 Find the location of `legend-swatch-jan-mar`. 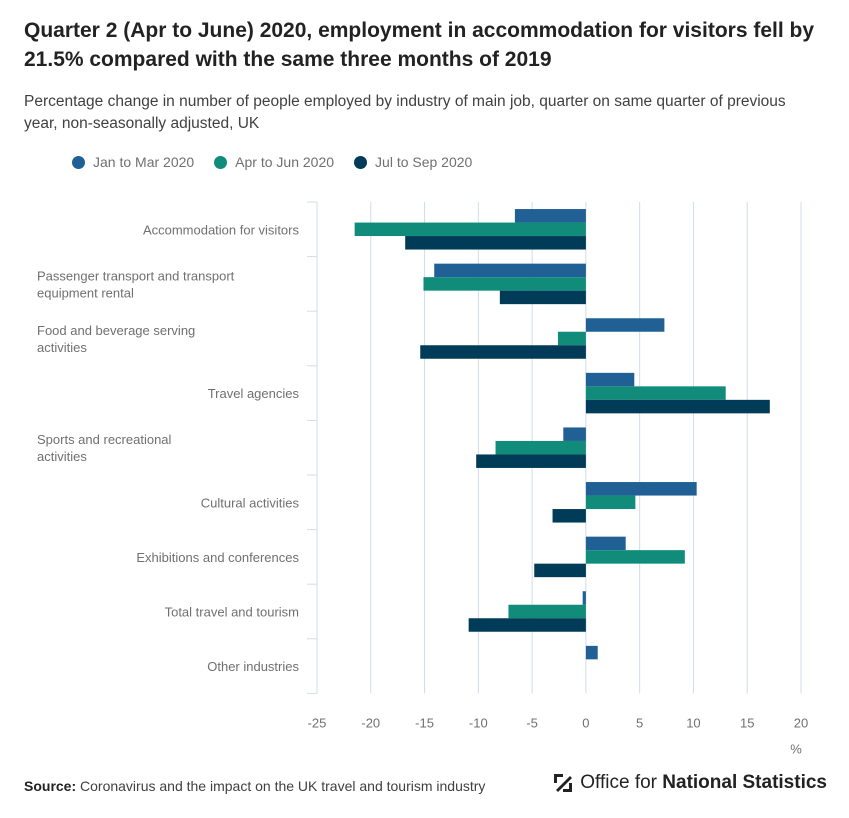

legend-swatch-jan-mar is located at coordinates (78, 162).